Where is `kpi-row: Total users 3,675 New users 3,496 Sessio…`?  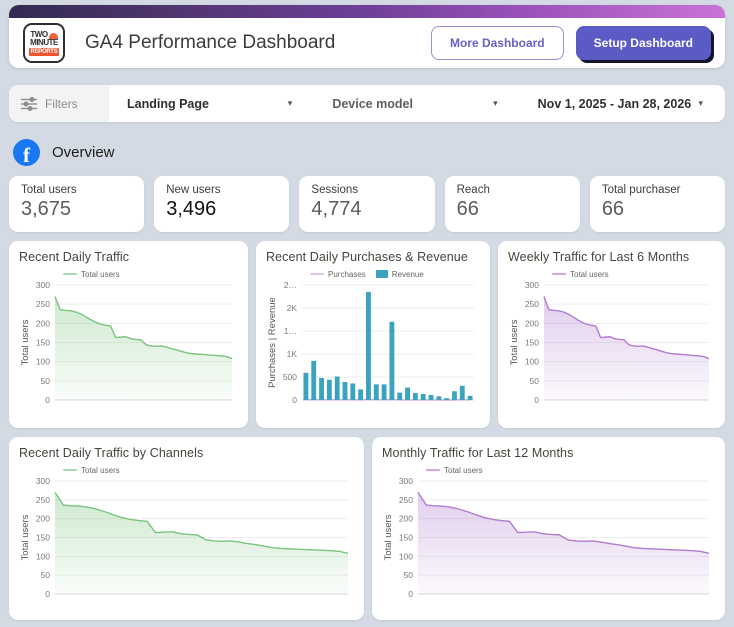
kpi-row: Total users 3,675 New users 3,496 Sessio… is located at coordinates (367, 204).